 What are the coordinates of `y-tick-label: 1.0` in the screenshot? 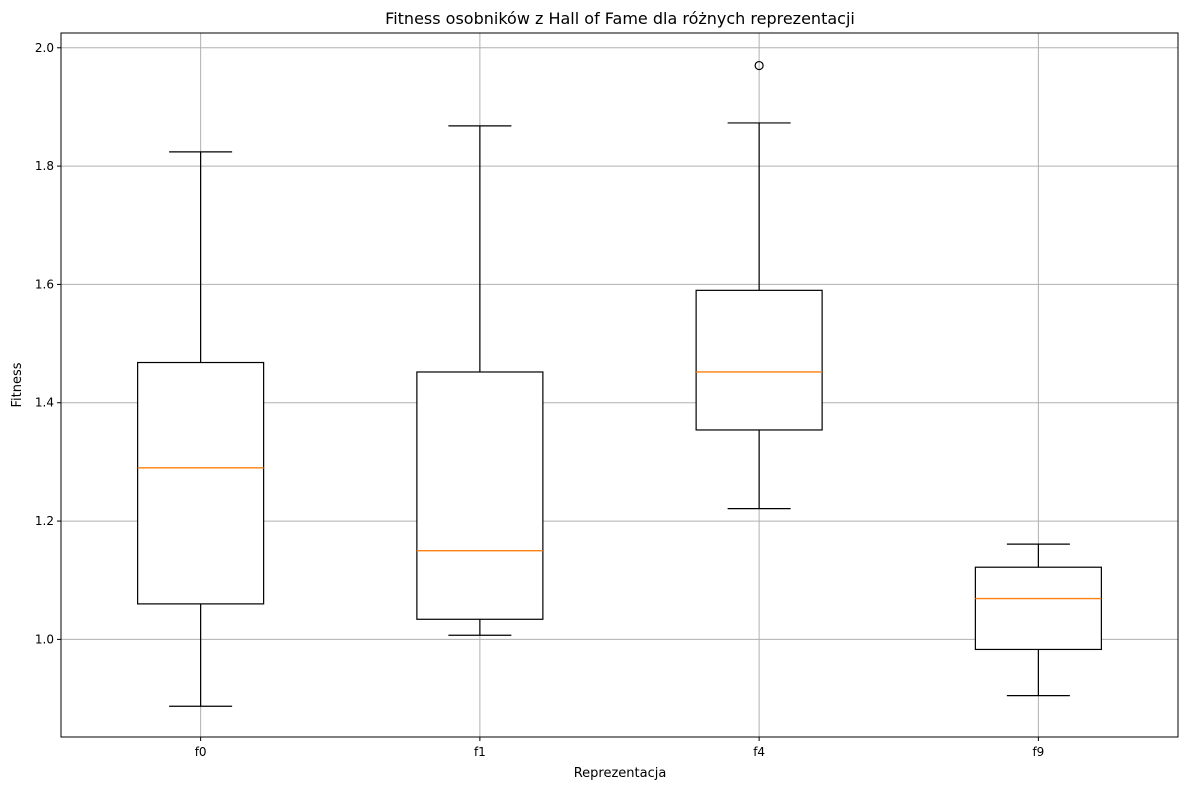 It's located at (44, 639).